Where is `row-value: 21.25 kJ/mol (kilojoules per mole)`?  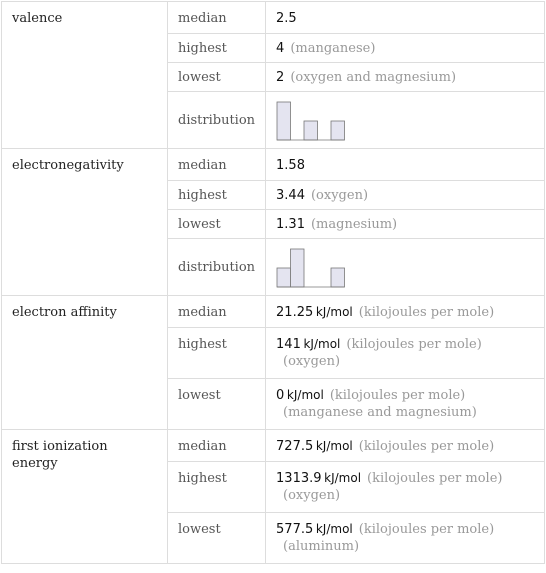
row-value: 21.25 kJ/mol (kilojoules per mole) is located at coordinates (405, 311).